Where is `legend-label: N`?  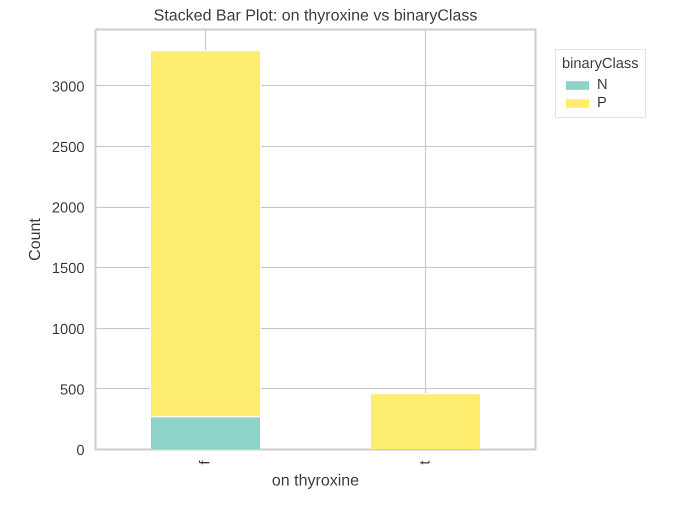 legend-label: N is located at coordinates (603, 85).